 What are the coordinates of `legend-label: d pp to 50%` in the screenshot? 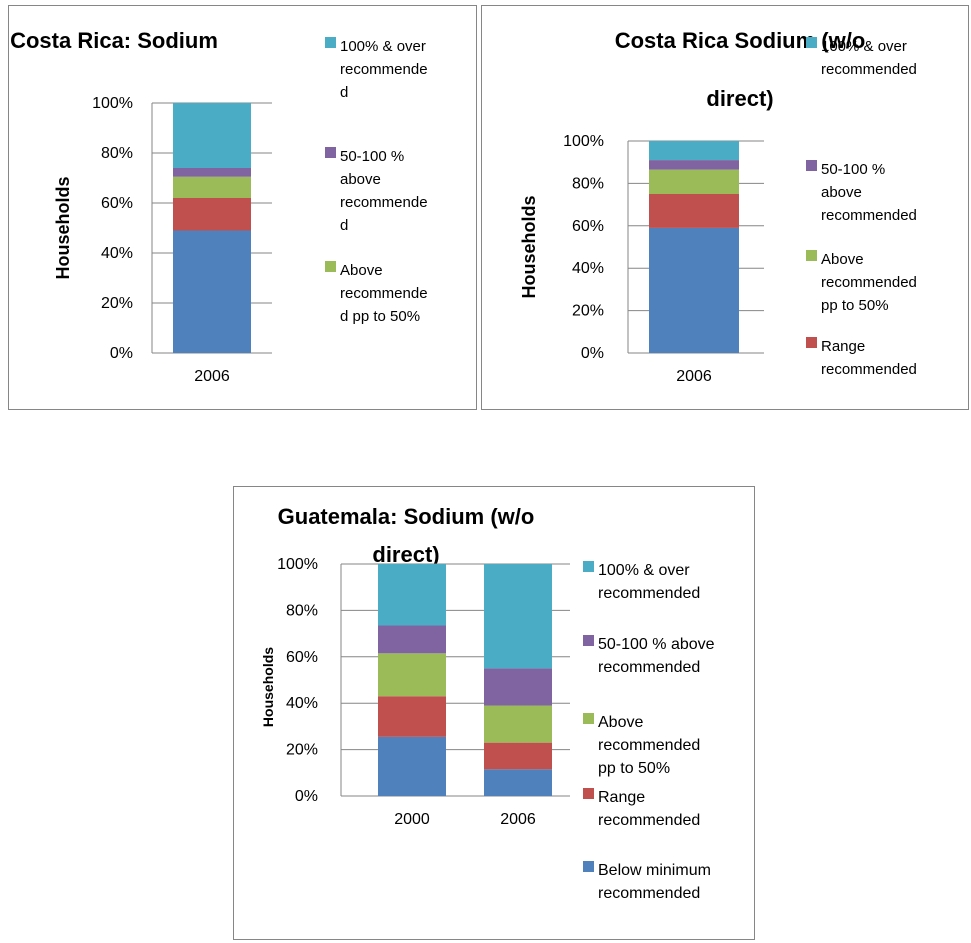 It's located at (380, 316).